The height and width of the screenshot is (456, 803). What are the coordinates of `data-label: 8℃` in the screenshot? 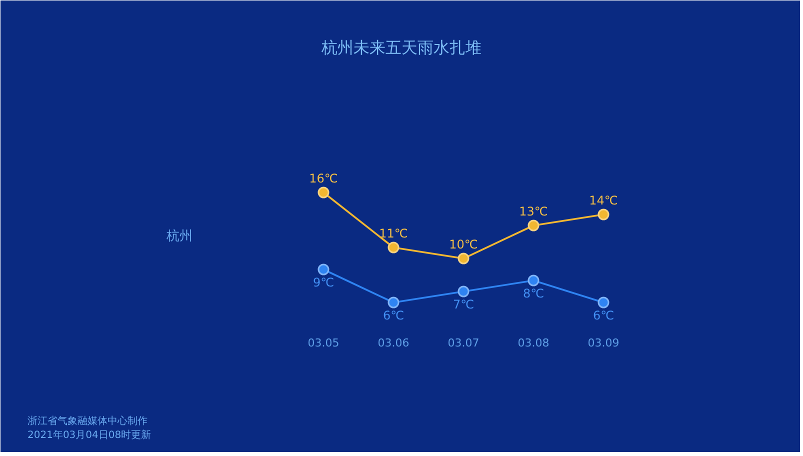 It's located at (533, 293).